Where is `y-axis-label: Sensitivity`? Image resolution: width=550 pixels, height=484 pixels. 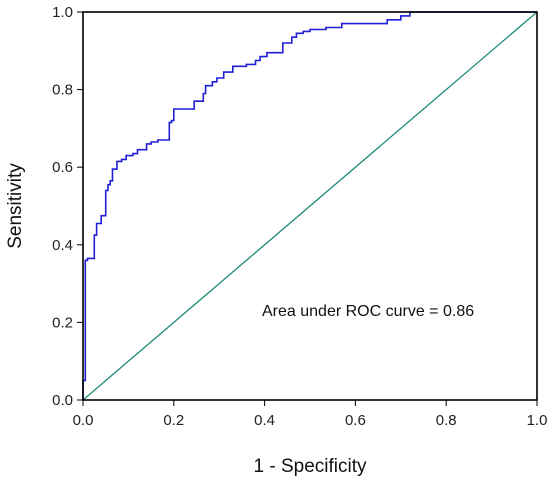 y-axis-label: Sensitivity is located at coordinates (15, 206).